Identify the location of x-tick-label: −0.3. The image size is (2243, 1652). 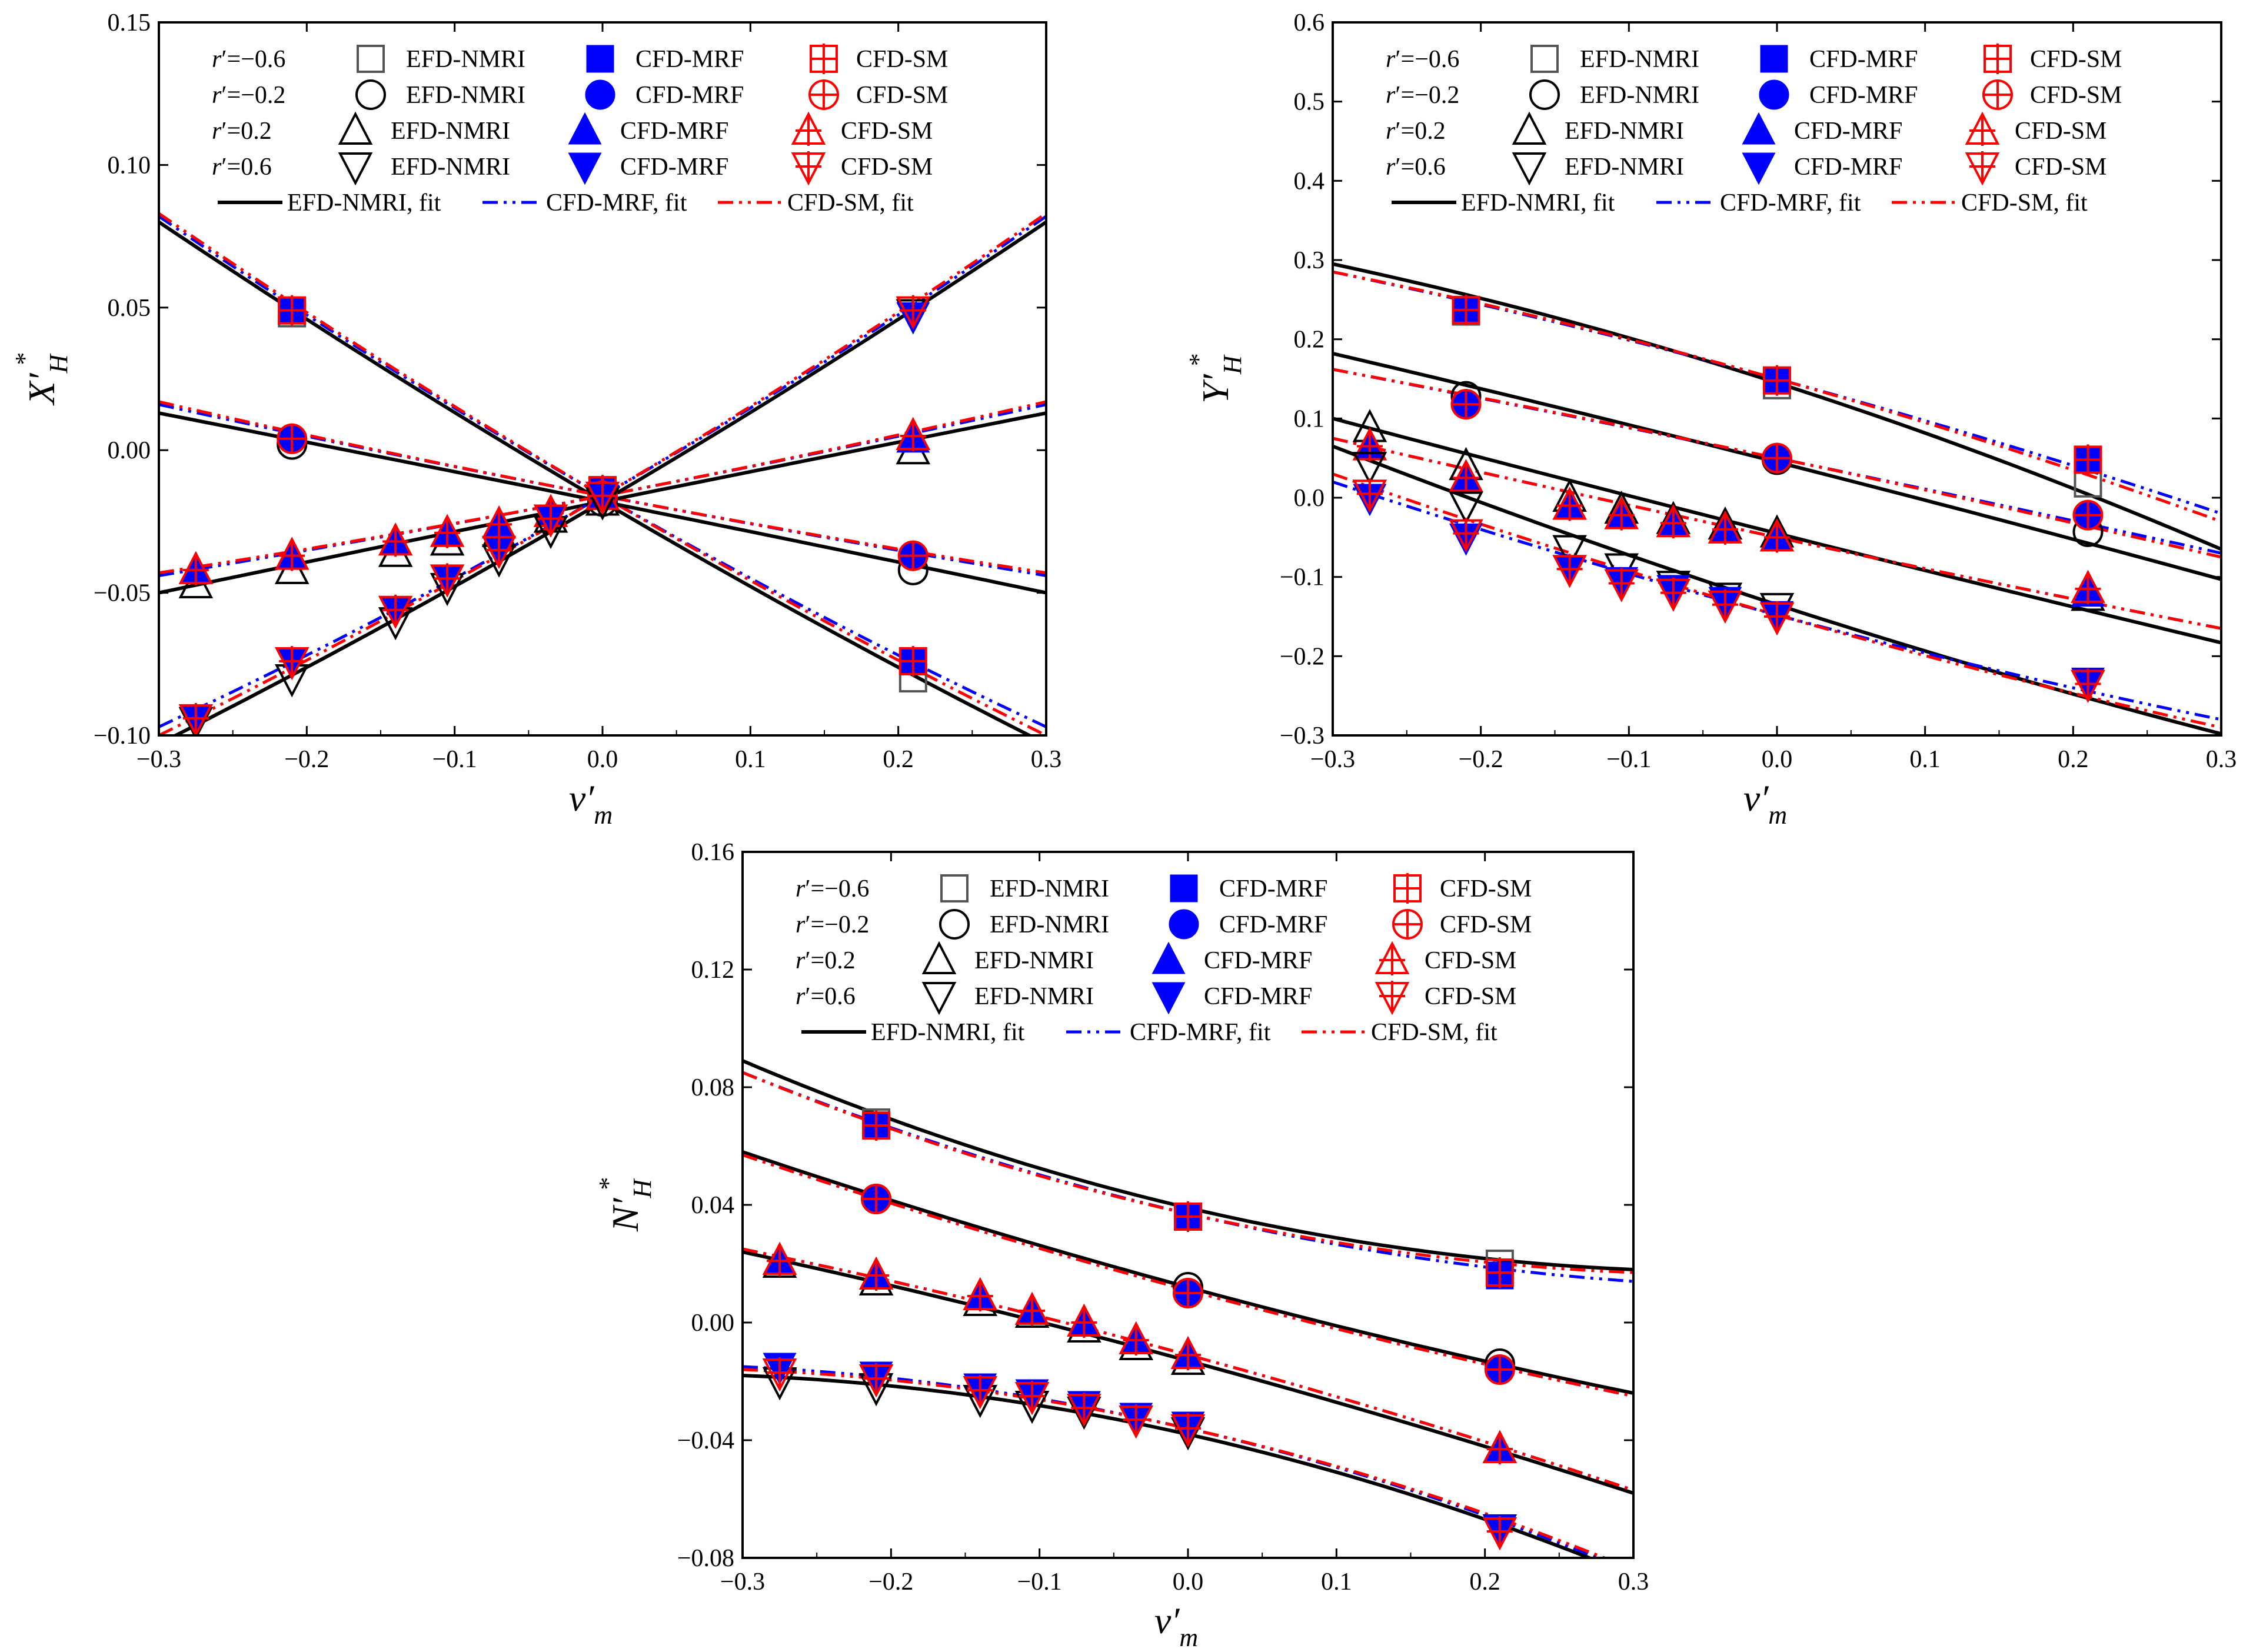
(159, 759).